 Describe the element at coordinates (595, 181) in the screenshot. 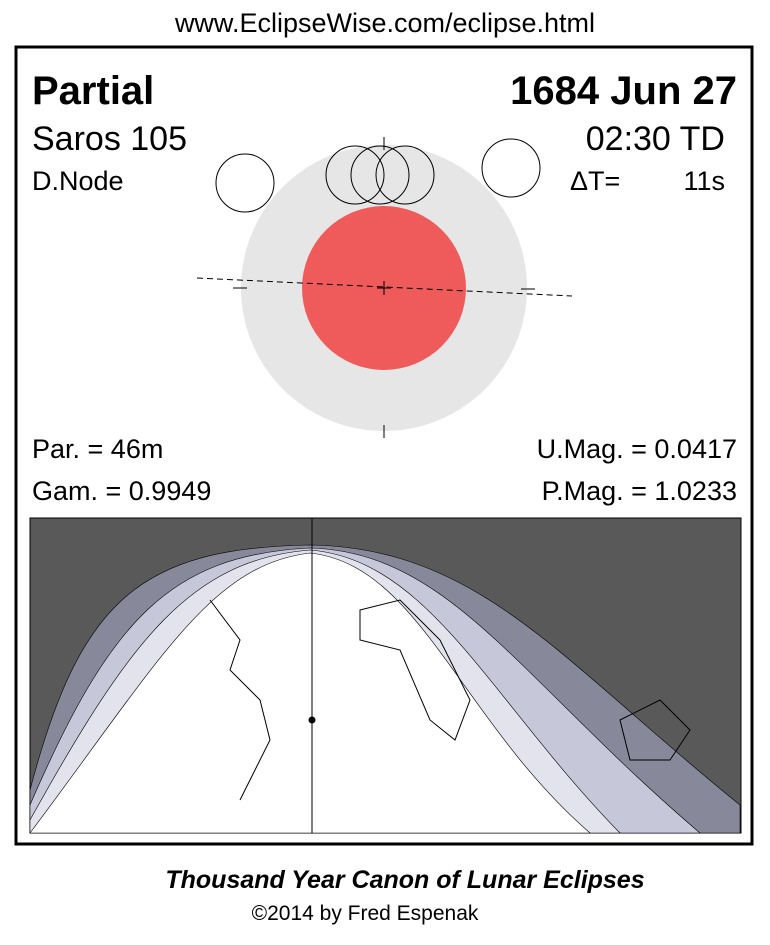

I see `delta-t-label: ΔT=` at that location.